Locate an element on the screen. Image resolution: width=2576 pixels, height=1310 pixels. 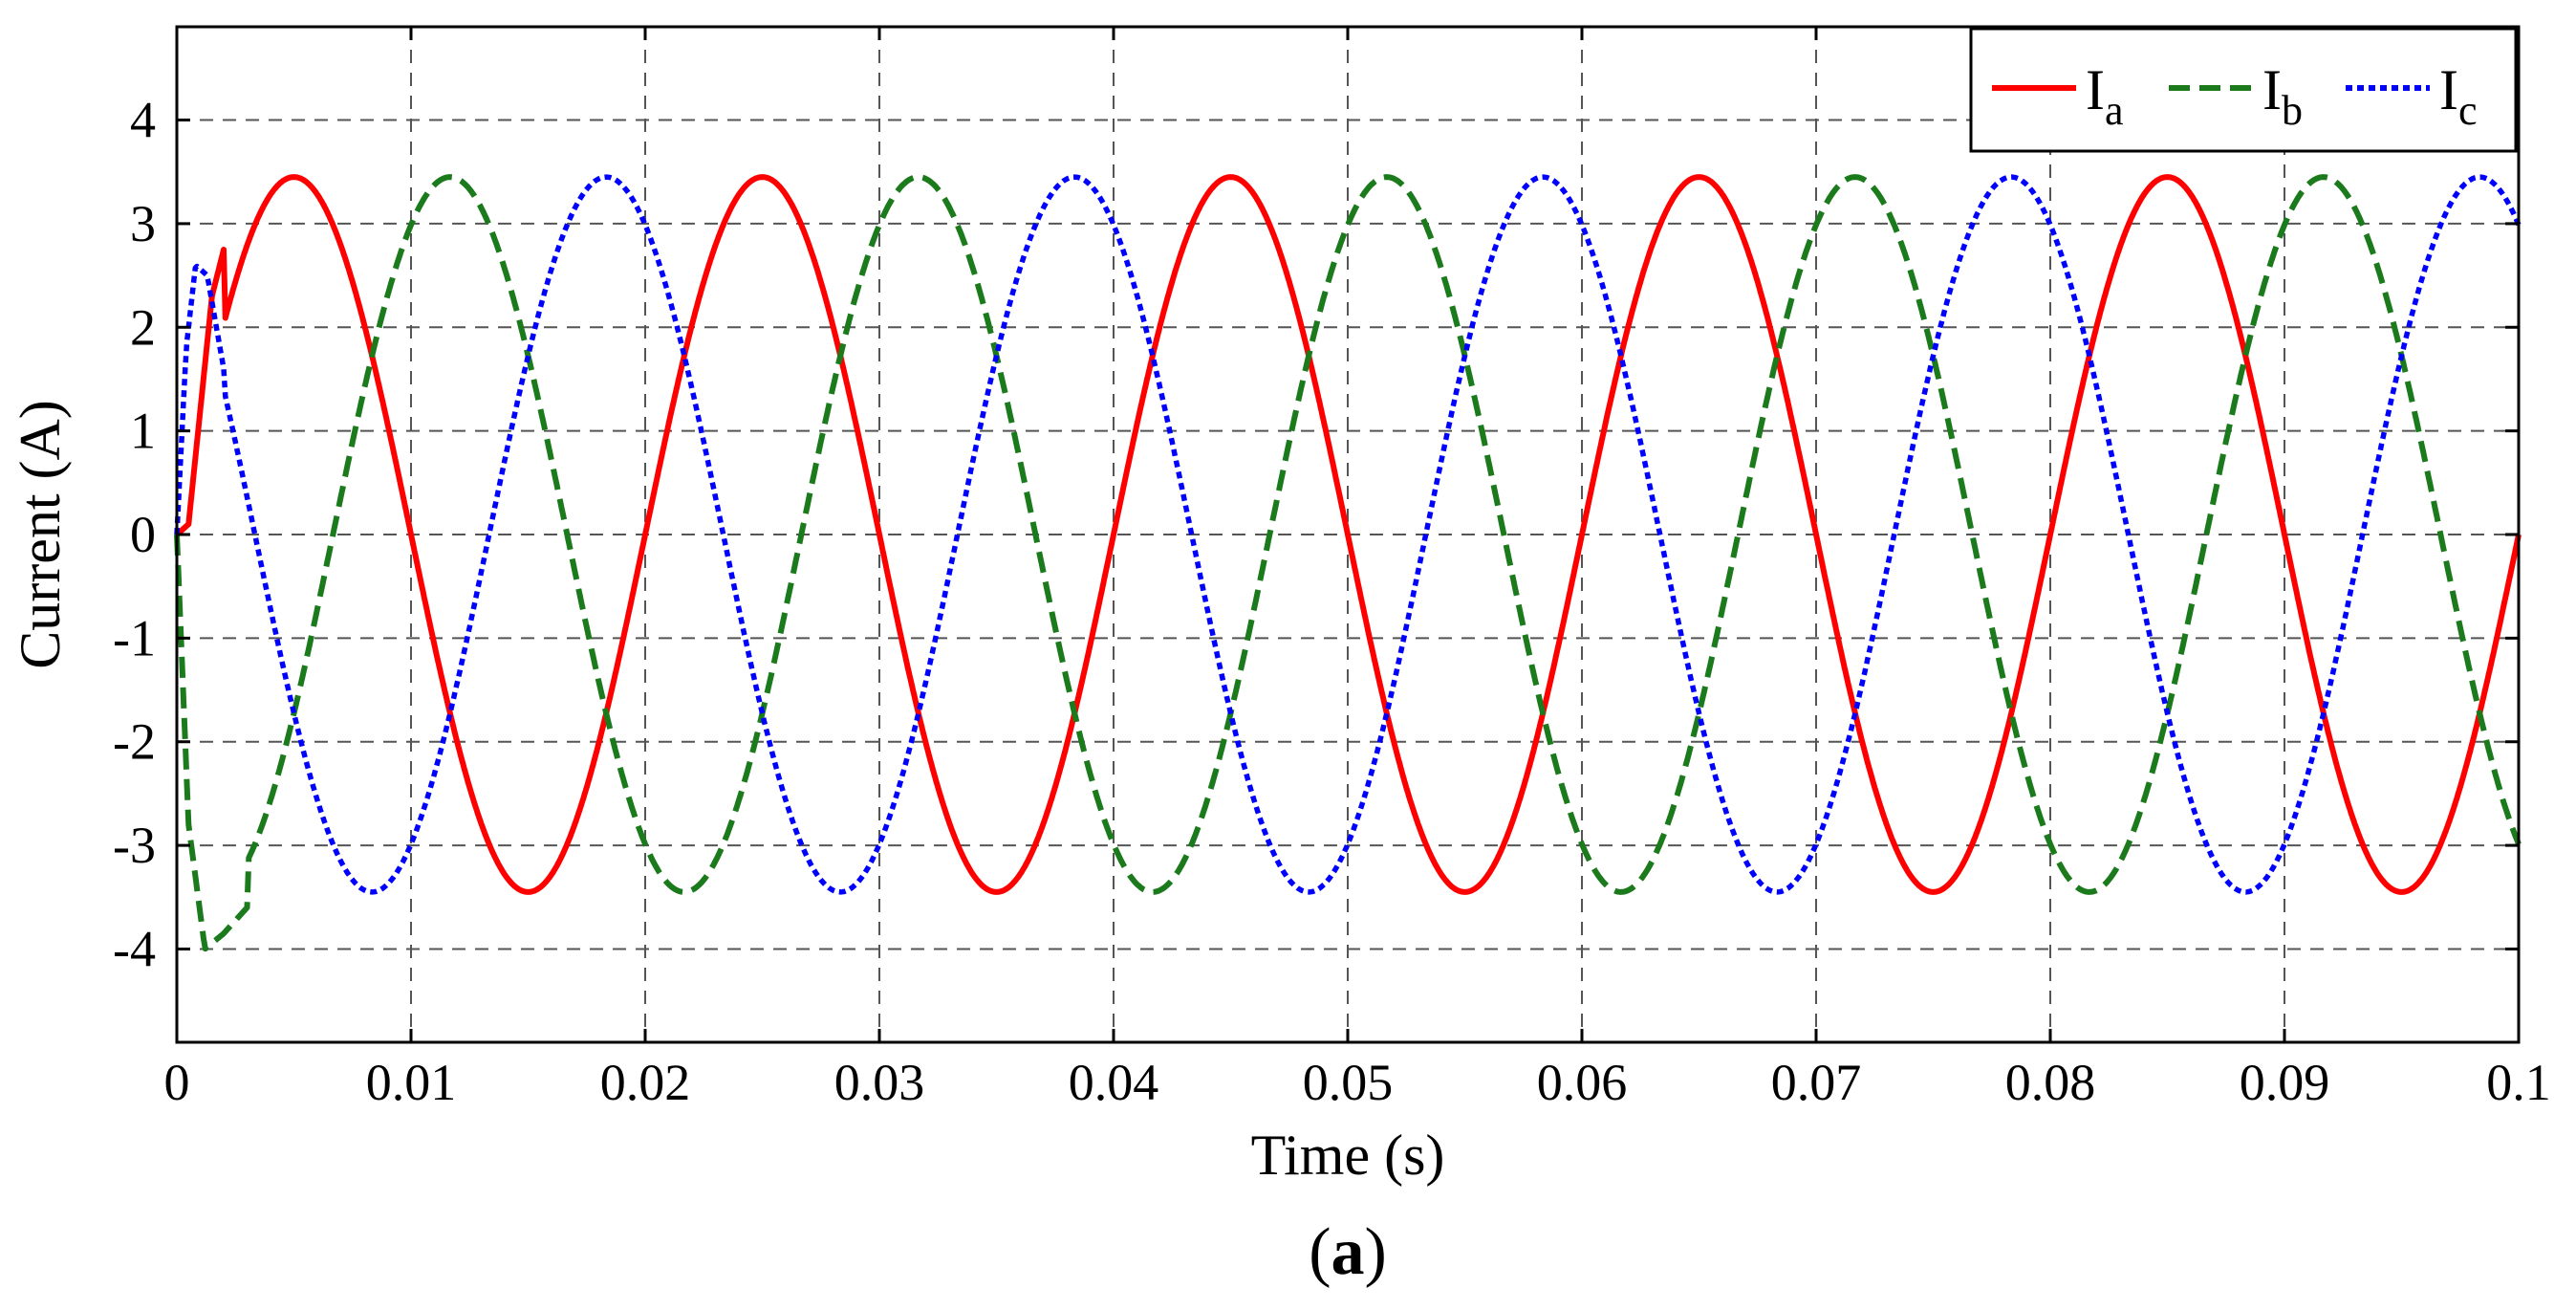
x-tick-label: 0.09 is located at coordinates (2285, 1082).